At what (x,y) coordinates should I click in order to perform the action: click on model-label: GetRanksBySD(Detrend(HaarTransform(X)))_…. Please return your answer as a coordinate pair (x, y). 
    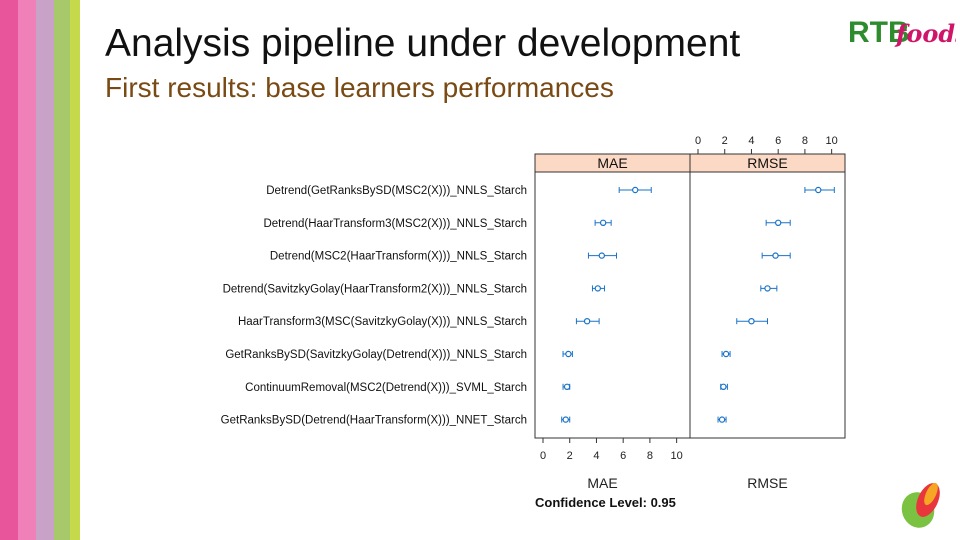
    Looking at the image, I should click on (374, 421).